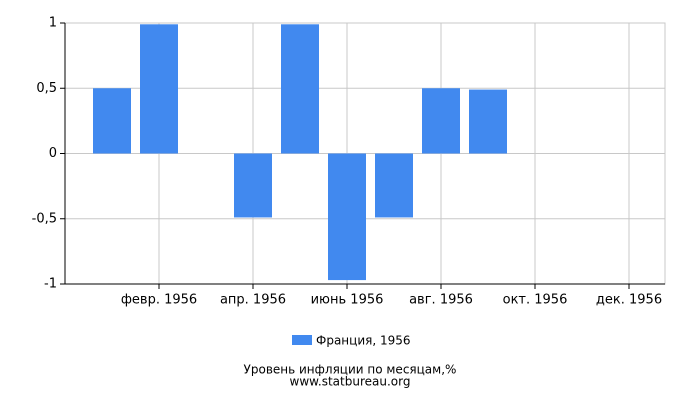 This screenshot has width=700, height=404. I want to click on y-tick-label: 0,5, so click(46, 88).